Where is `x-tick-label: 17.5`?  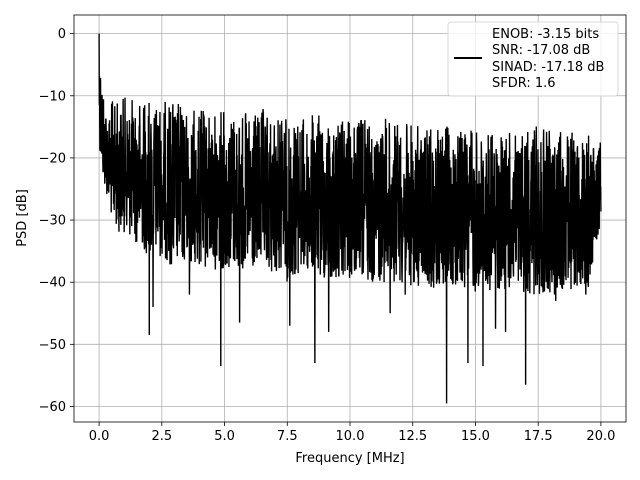 x-tick-label: 17.5 is located at coordinates (538, 436).